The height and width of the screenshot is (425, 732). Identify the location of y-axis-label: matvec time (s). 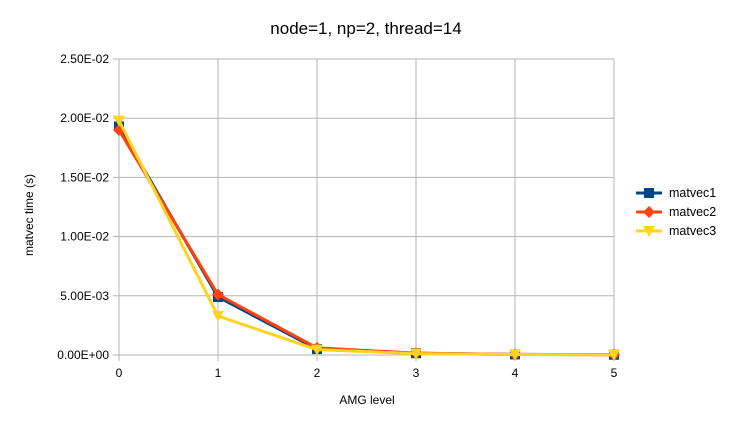
(29, 215).